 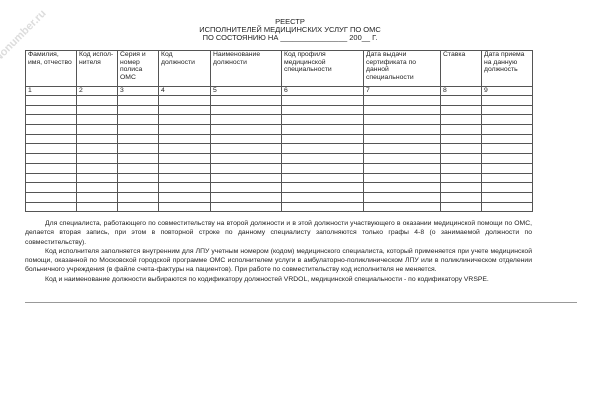 I want to click on column-number-row-cell: 7, so click(x=402, y=91).